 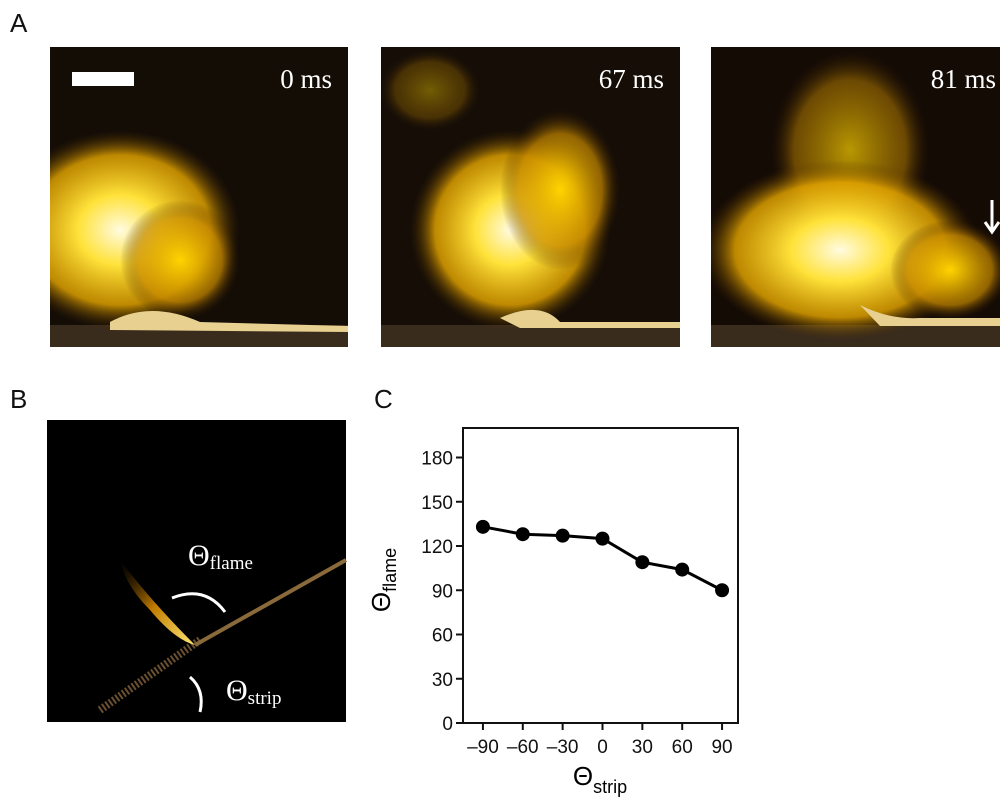 I want to click on angle-label: Θstrip, so click(x=253, y=691).